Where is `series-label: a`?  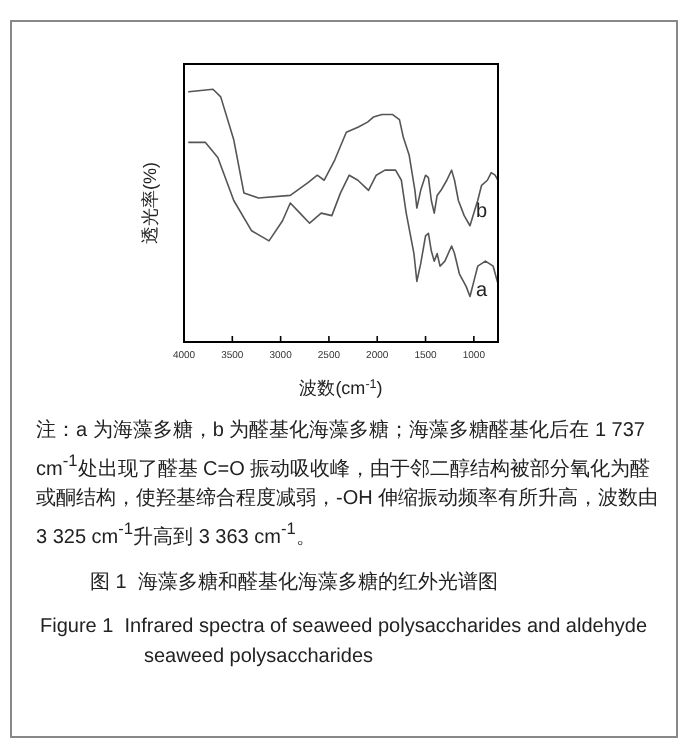
series-label: a is located at coordinates (482, 290).